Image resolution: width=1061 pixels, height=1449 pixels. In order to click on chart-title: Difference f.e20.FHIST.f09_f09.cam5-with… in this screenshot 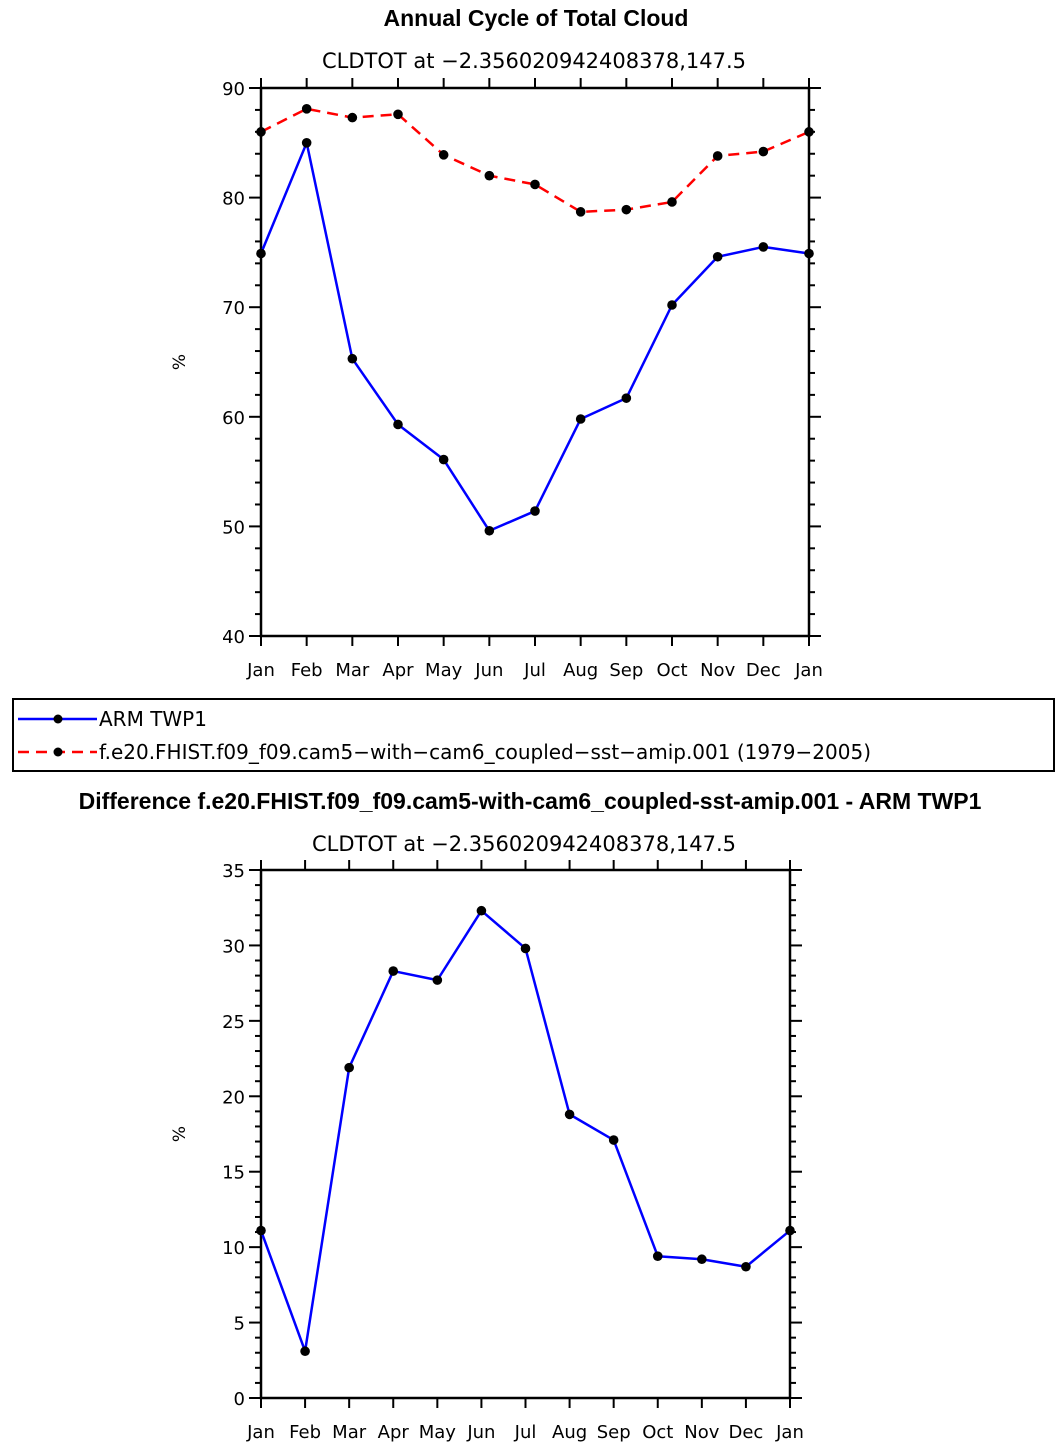, I will do `click(530, 801)`.